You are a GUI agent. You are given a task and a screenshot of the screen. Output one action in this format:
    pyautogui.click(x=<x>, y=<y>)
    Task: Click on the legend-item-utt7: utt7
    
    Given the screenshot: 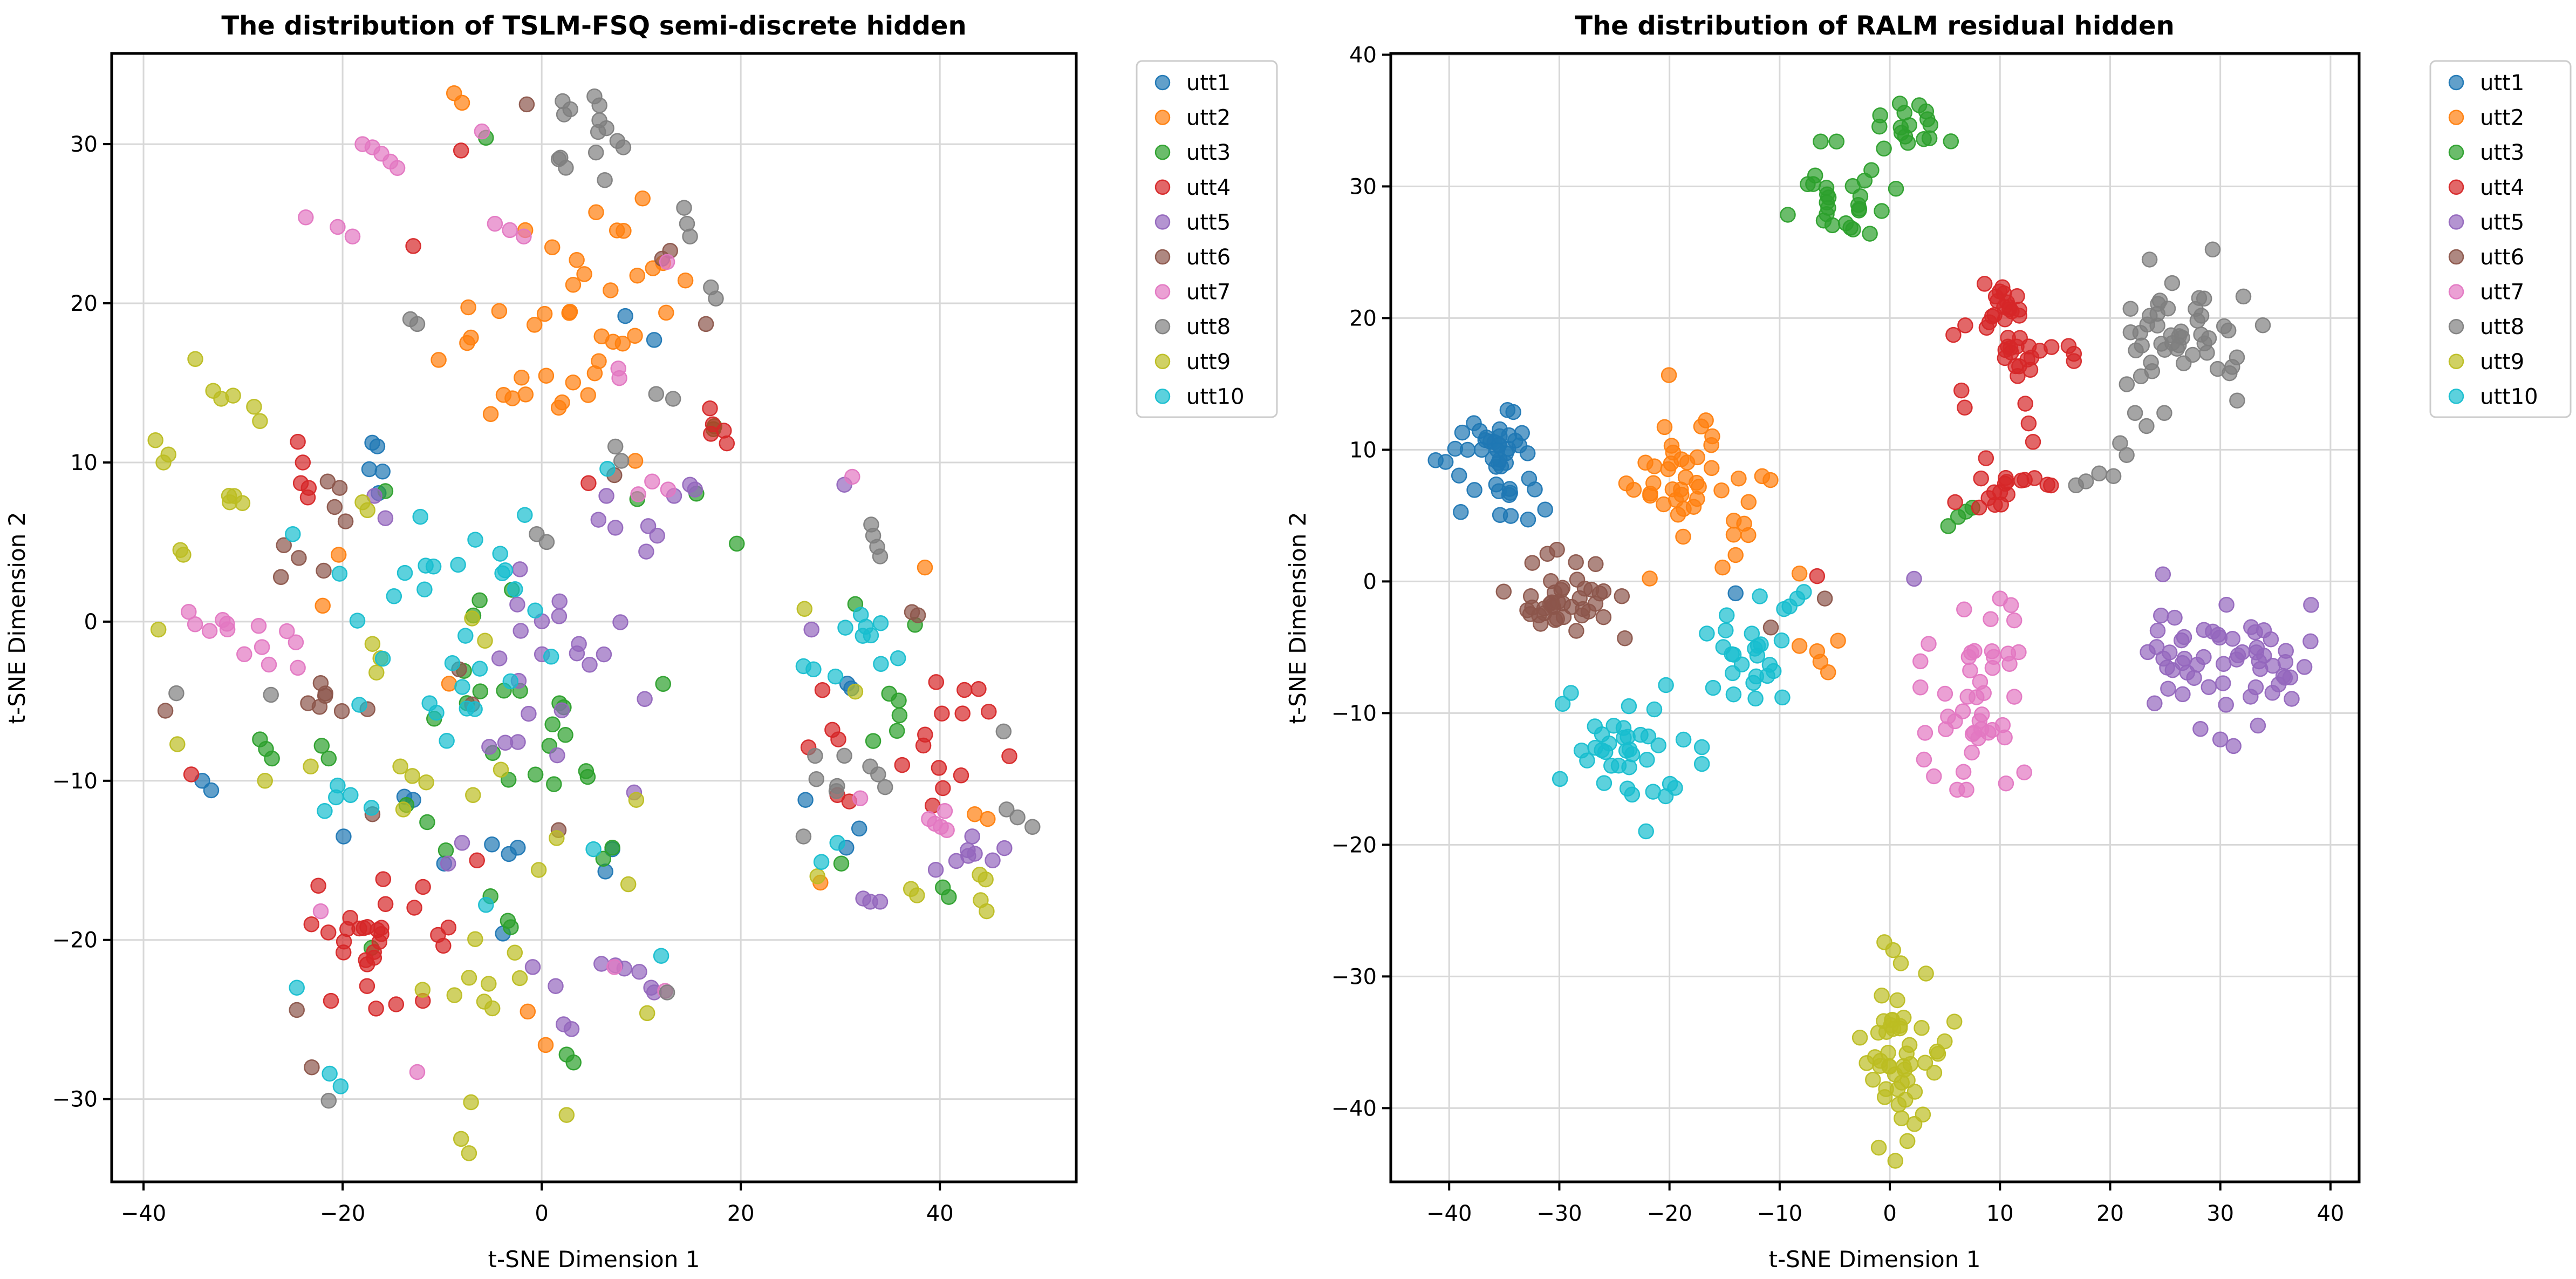 What is the action you would take?
    pyautogui.click(x=1192, y=292)
    